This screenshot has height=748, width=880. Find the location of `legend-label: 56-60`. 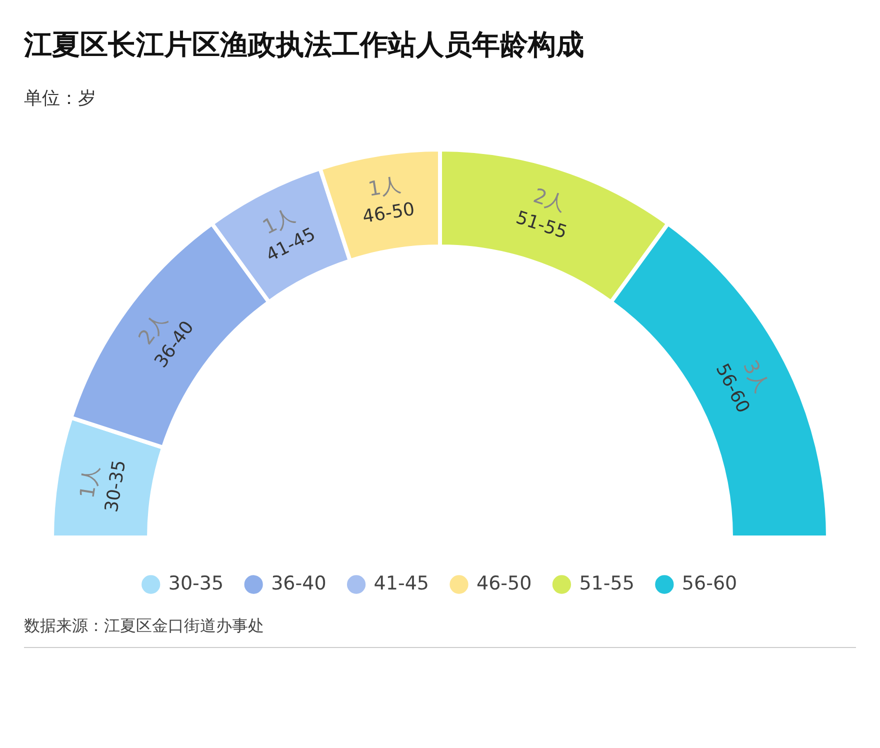

legend-label: 56-60 is located at coordinates (710, 583).